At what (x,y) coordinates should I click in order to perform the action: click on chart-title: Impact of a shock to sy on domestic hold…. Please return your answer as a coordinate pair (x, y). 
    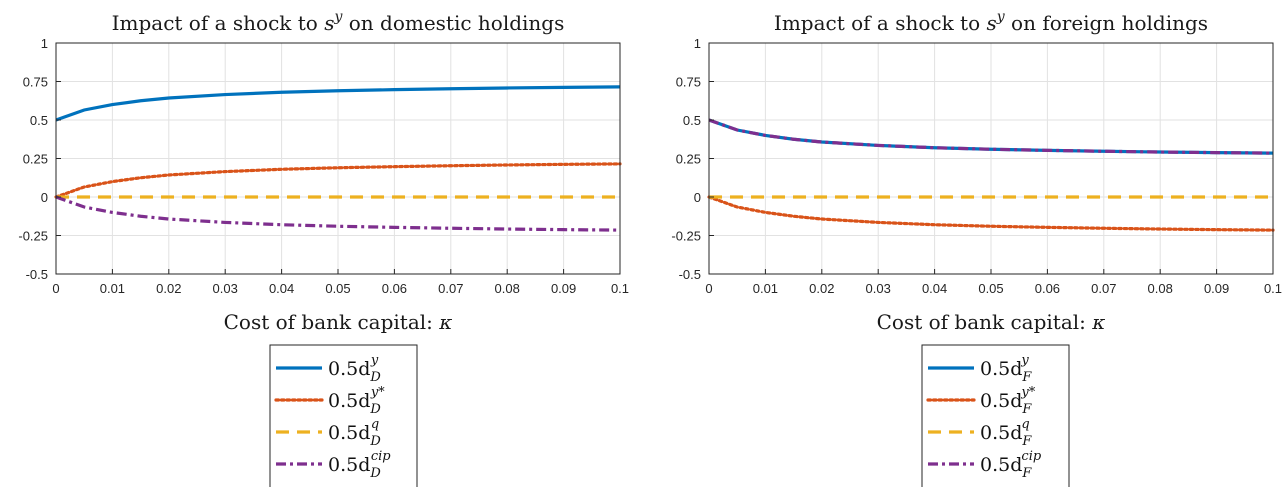
    Looking at the image, I should click on (338, 22).